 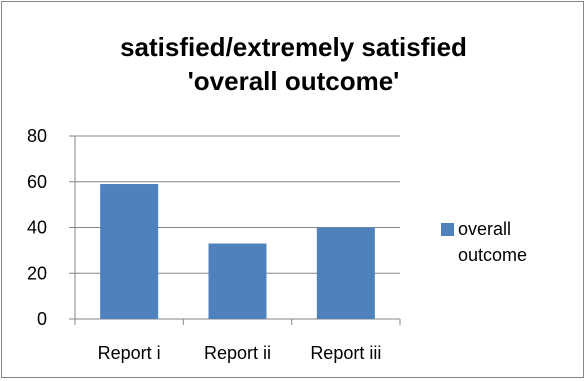 What do you see at coordinates (37, 273) in the screenshot?
I see `y-tick-label: 20` at bounding box center [37, 273].